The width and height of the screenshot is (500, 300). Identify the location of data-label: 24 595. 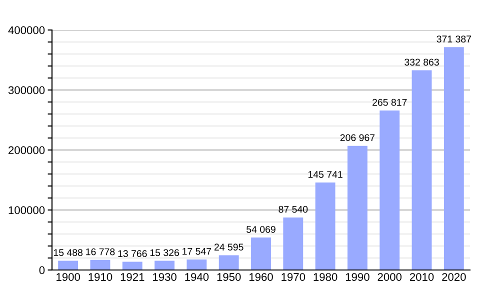
(229, 247).